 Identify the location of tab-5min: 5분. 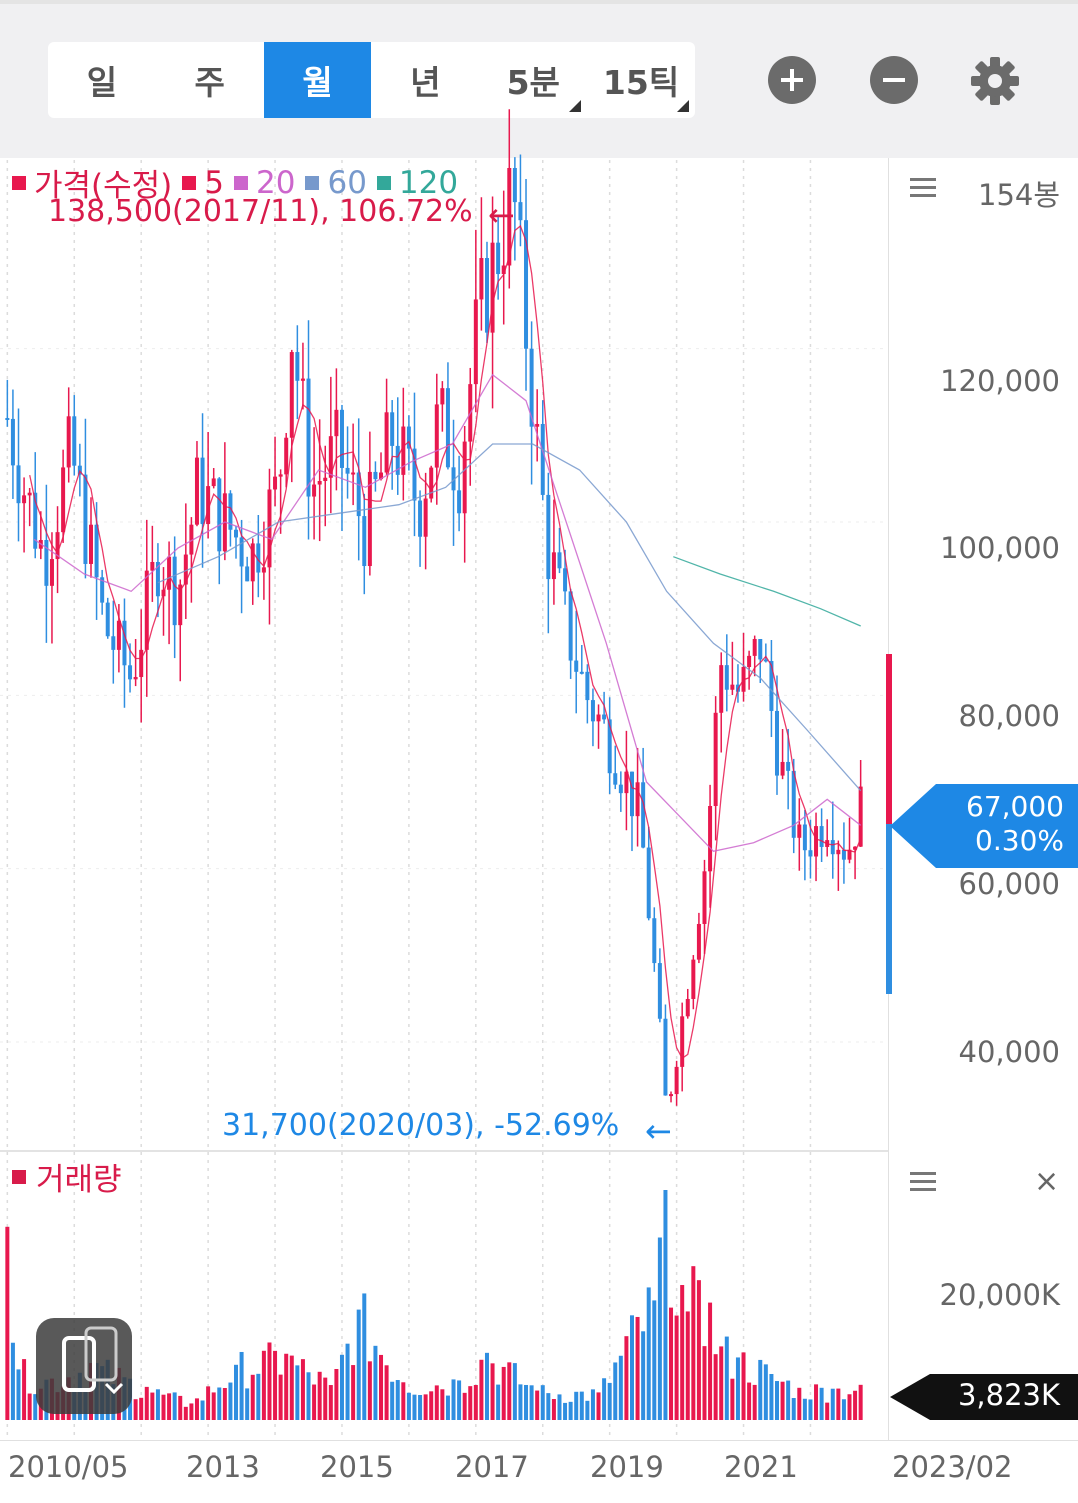
(533, 80).